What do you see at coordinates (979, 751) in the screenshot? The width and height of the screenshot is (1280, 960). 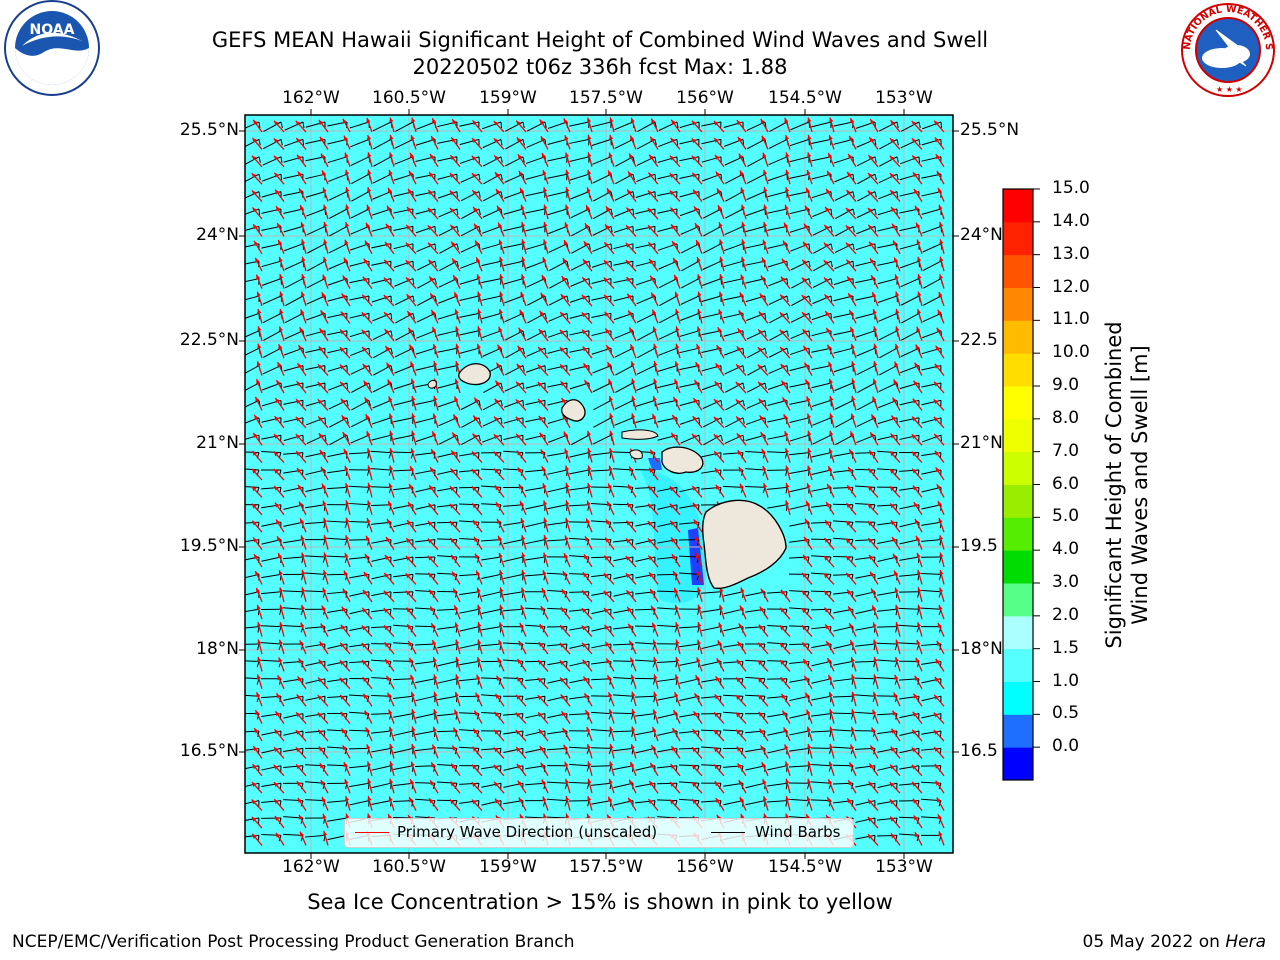 I see `lat-label-right: 16.5` at bounding box center [979, 751].